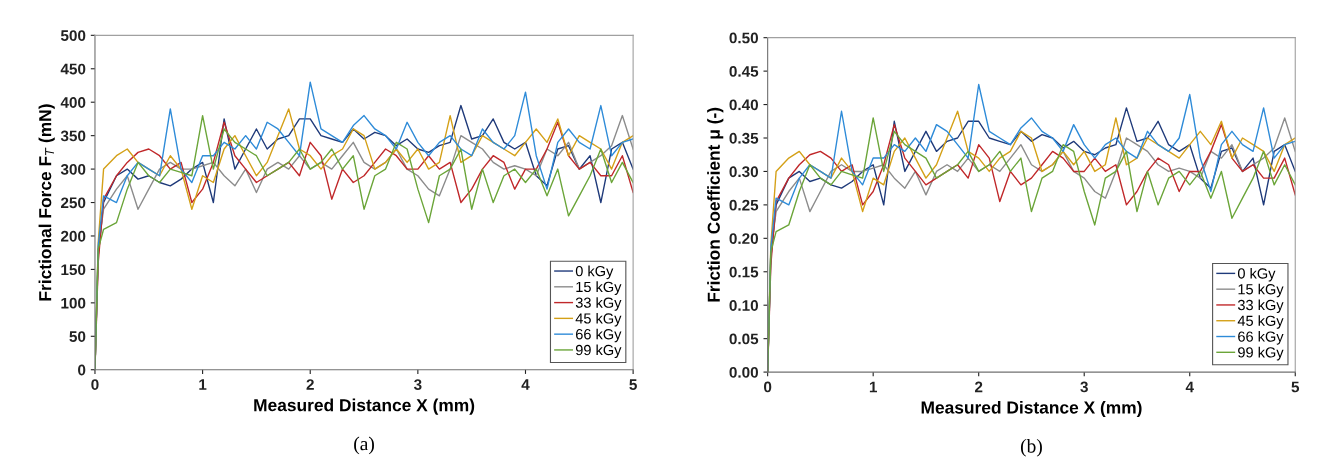 This screenshot has width=1319, height=471. What do you see at coordinates (82, 370) in the screenshot?
I see `y-tick-label: 0` at bounding box center [82, 370].